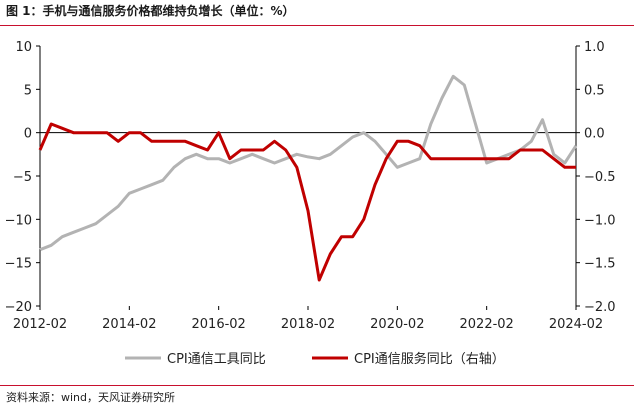  I want to click on x-axis-tick-label: 2012-02, so click(40, 324).